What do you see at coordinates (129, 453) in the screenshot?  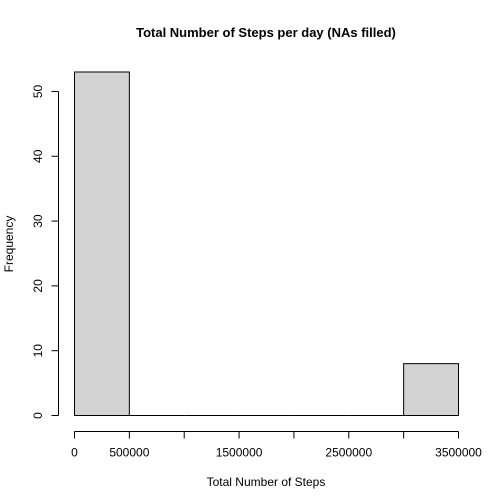 I see `x-tick-label: 500000` at bounding box center [129, 453].